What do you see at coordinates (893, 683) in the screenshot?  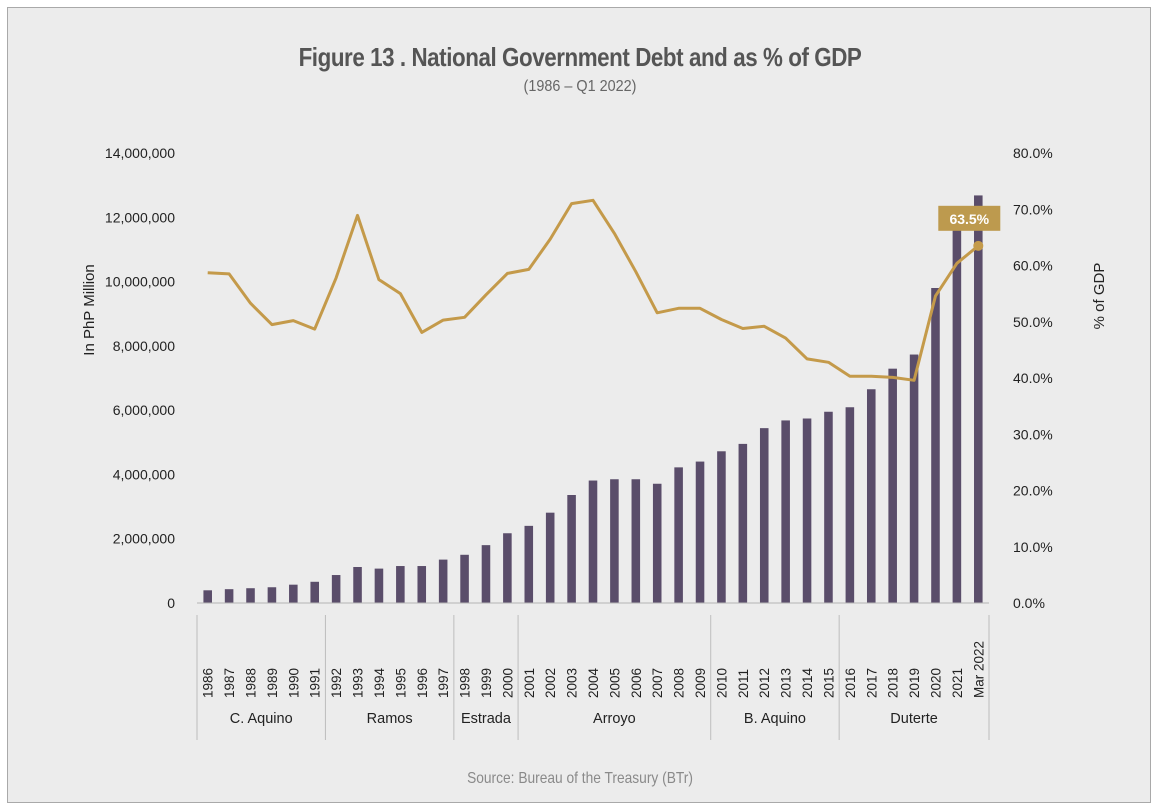 I see `x-tick-label: 2018` at bounding box center [893, 683].